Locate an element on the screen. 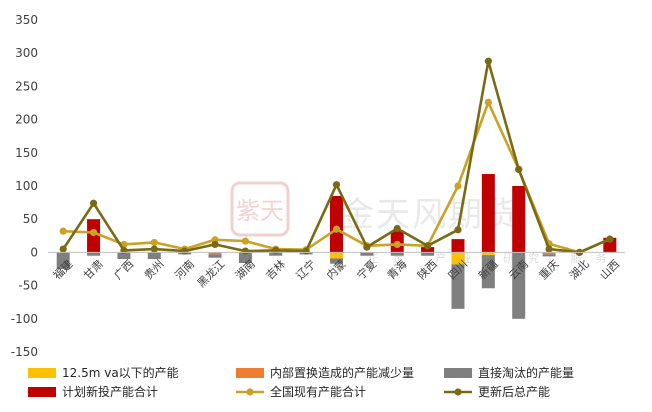 The image size is (652, 412). y-axis: 350 300 250 200 150 100 50 0 -50 -100 -150 is located at coordinates (24, 186).